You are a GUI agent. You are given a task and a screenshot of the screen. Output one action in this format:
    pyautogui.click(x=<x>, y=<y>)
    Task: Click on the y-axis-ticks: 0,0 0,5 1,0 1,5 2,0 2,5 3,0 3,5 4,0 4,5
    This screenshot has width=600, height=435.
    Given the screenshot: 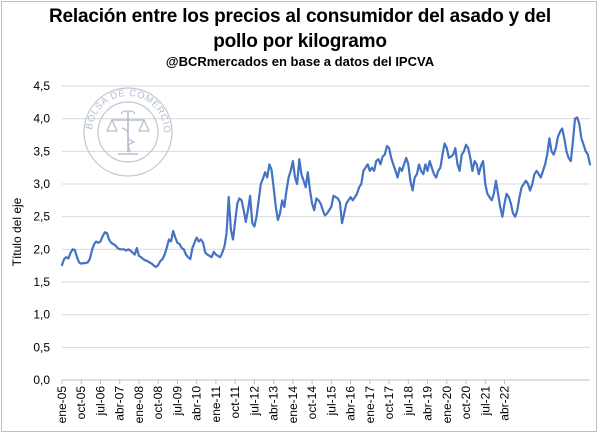 What is the action you would take?
    pyautogui.click(x=41, y=233)
    